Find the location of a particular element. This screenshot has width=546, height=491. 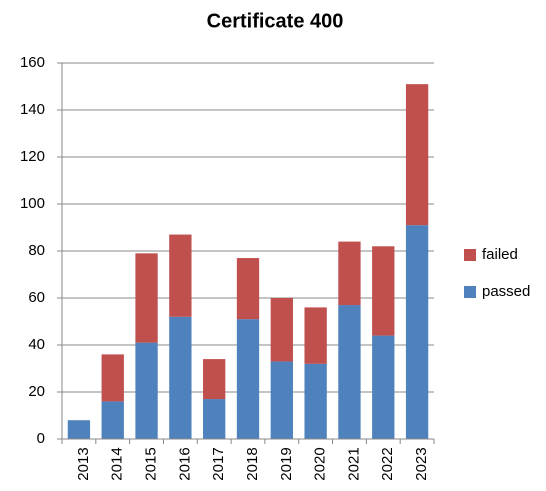

x-tick-label: 2014 is located at coordinates (117, 463).